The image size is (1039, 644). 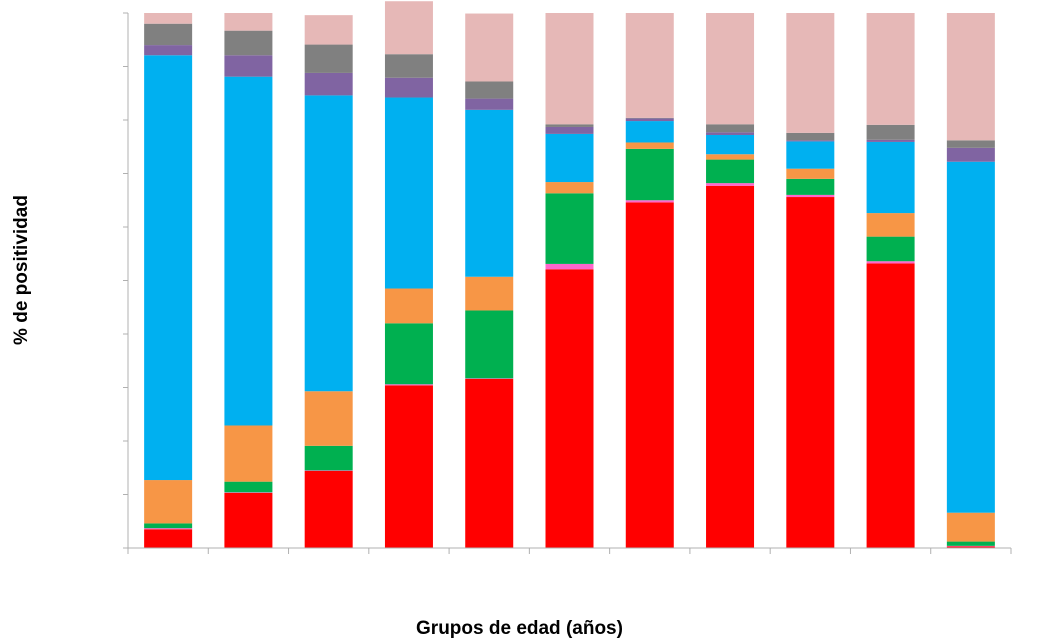 I want to click on y-axis-title-text: % de positividad, so click(x=21, y=270).